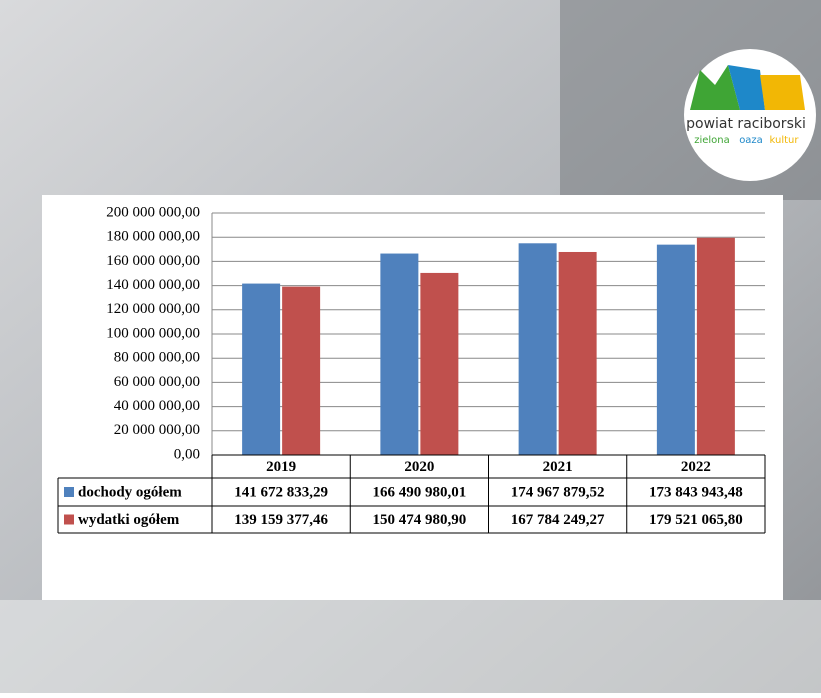  What do you see at coordinates (751, 140) in the screenshot?
I see `logo-tag: oaza` at bounding box center [751, 140].